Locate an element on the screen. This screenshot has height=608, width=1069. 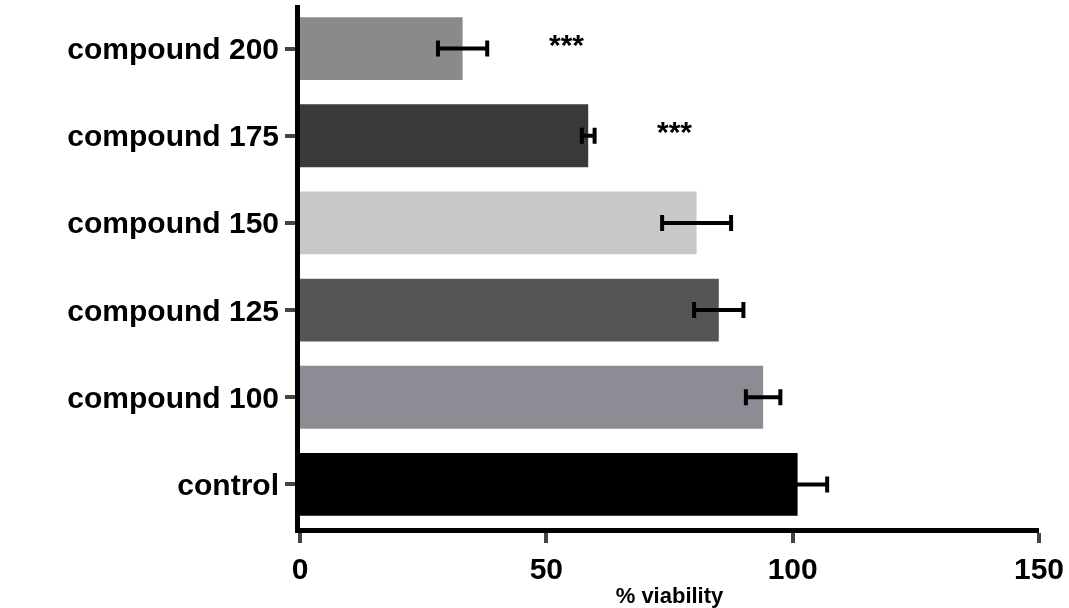
y-tick-label: compound 175 is located at coordinates (173, 136).